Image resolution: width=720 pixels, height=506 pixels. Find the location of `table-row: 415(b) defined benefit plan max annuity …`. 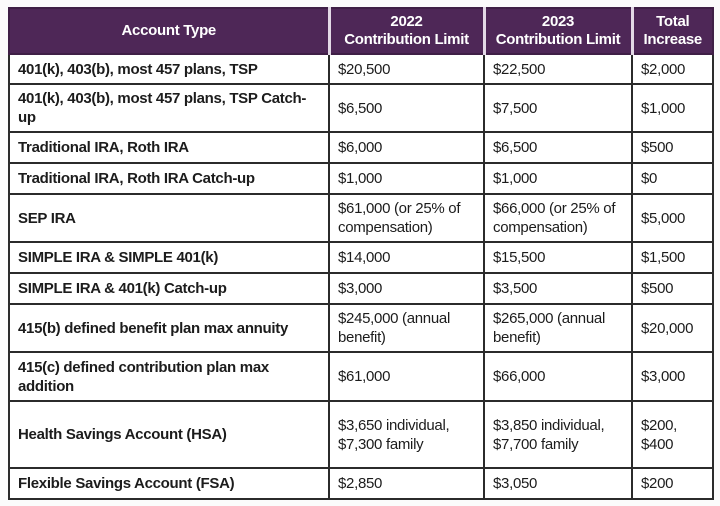

table-row: 415(b) defined benefit plan max annuity … is located at coordinates (361, 328).